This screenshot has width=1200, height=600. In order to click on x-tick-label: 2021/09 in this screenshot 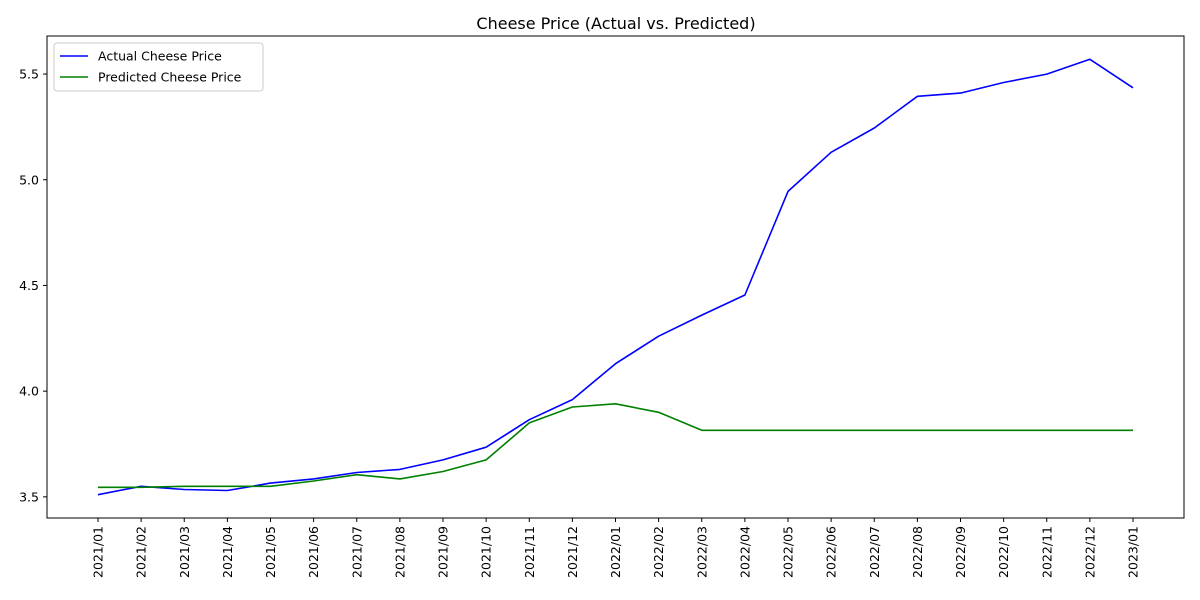, I will do `click(443, 552)`.